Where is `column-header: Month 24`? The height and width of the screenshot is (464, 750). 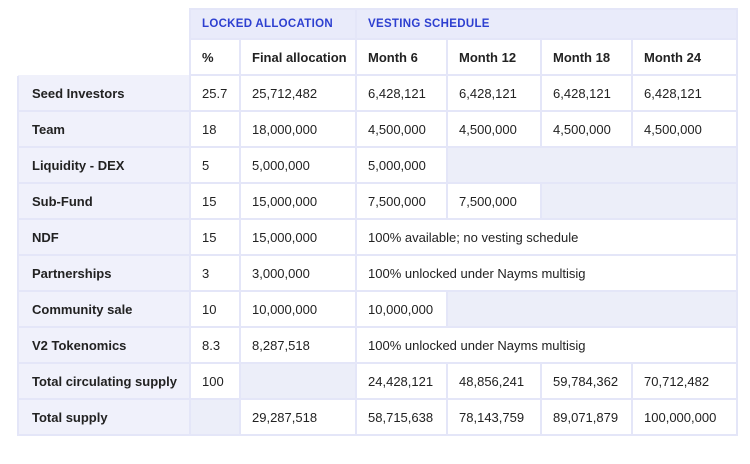
column-header: Month 24 is located at coordinates (685, 57).